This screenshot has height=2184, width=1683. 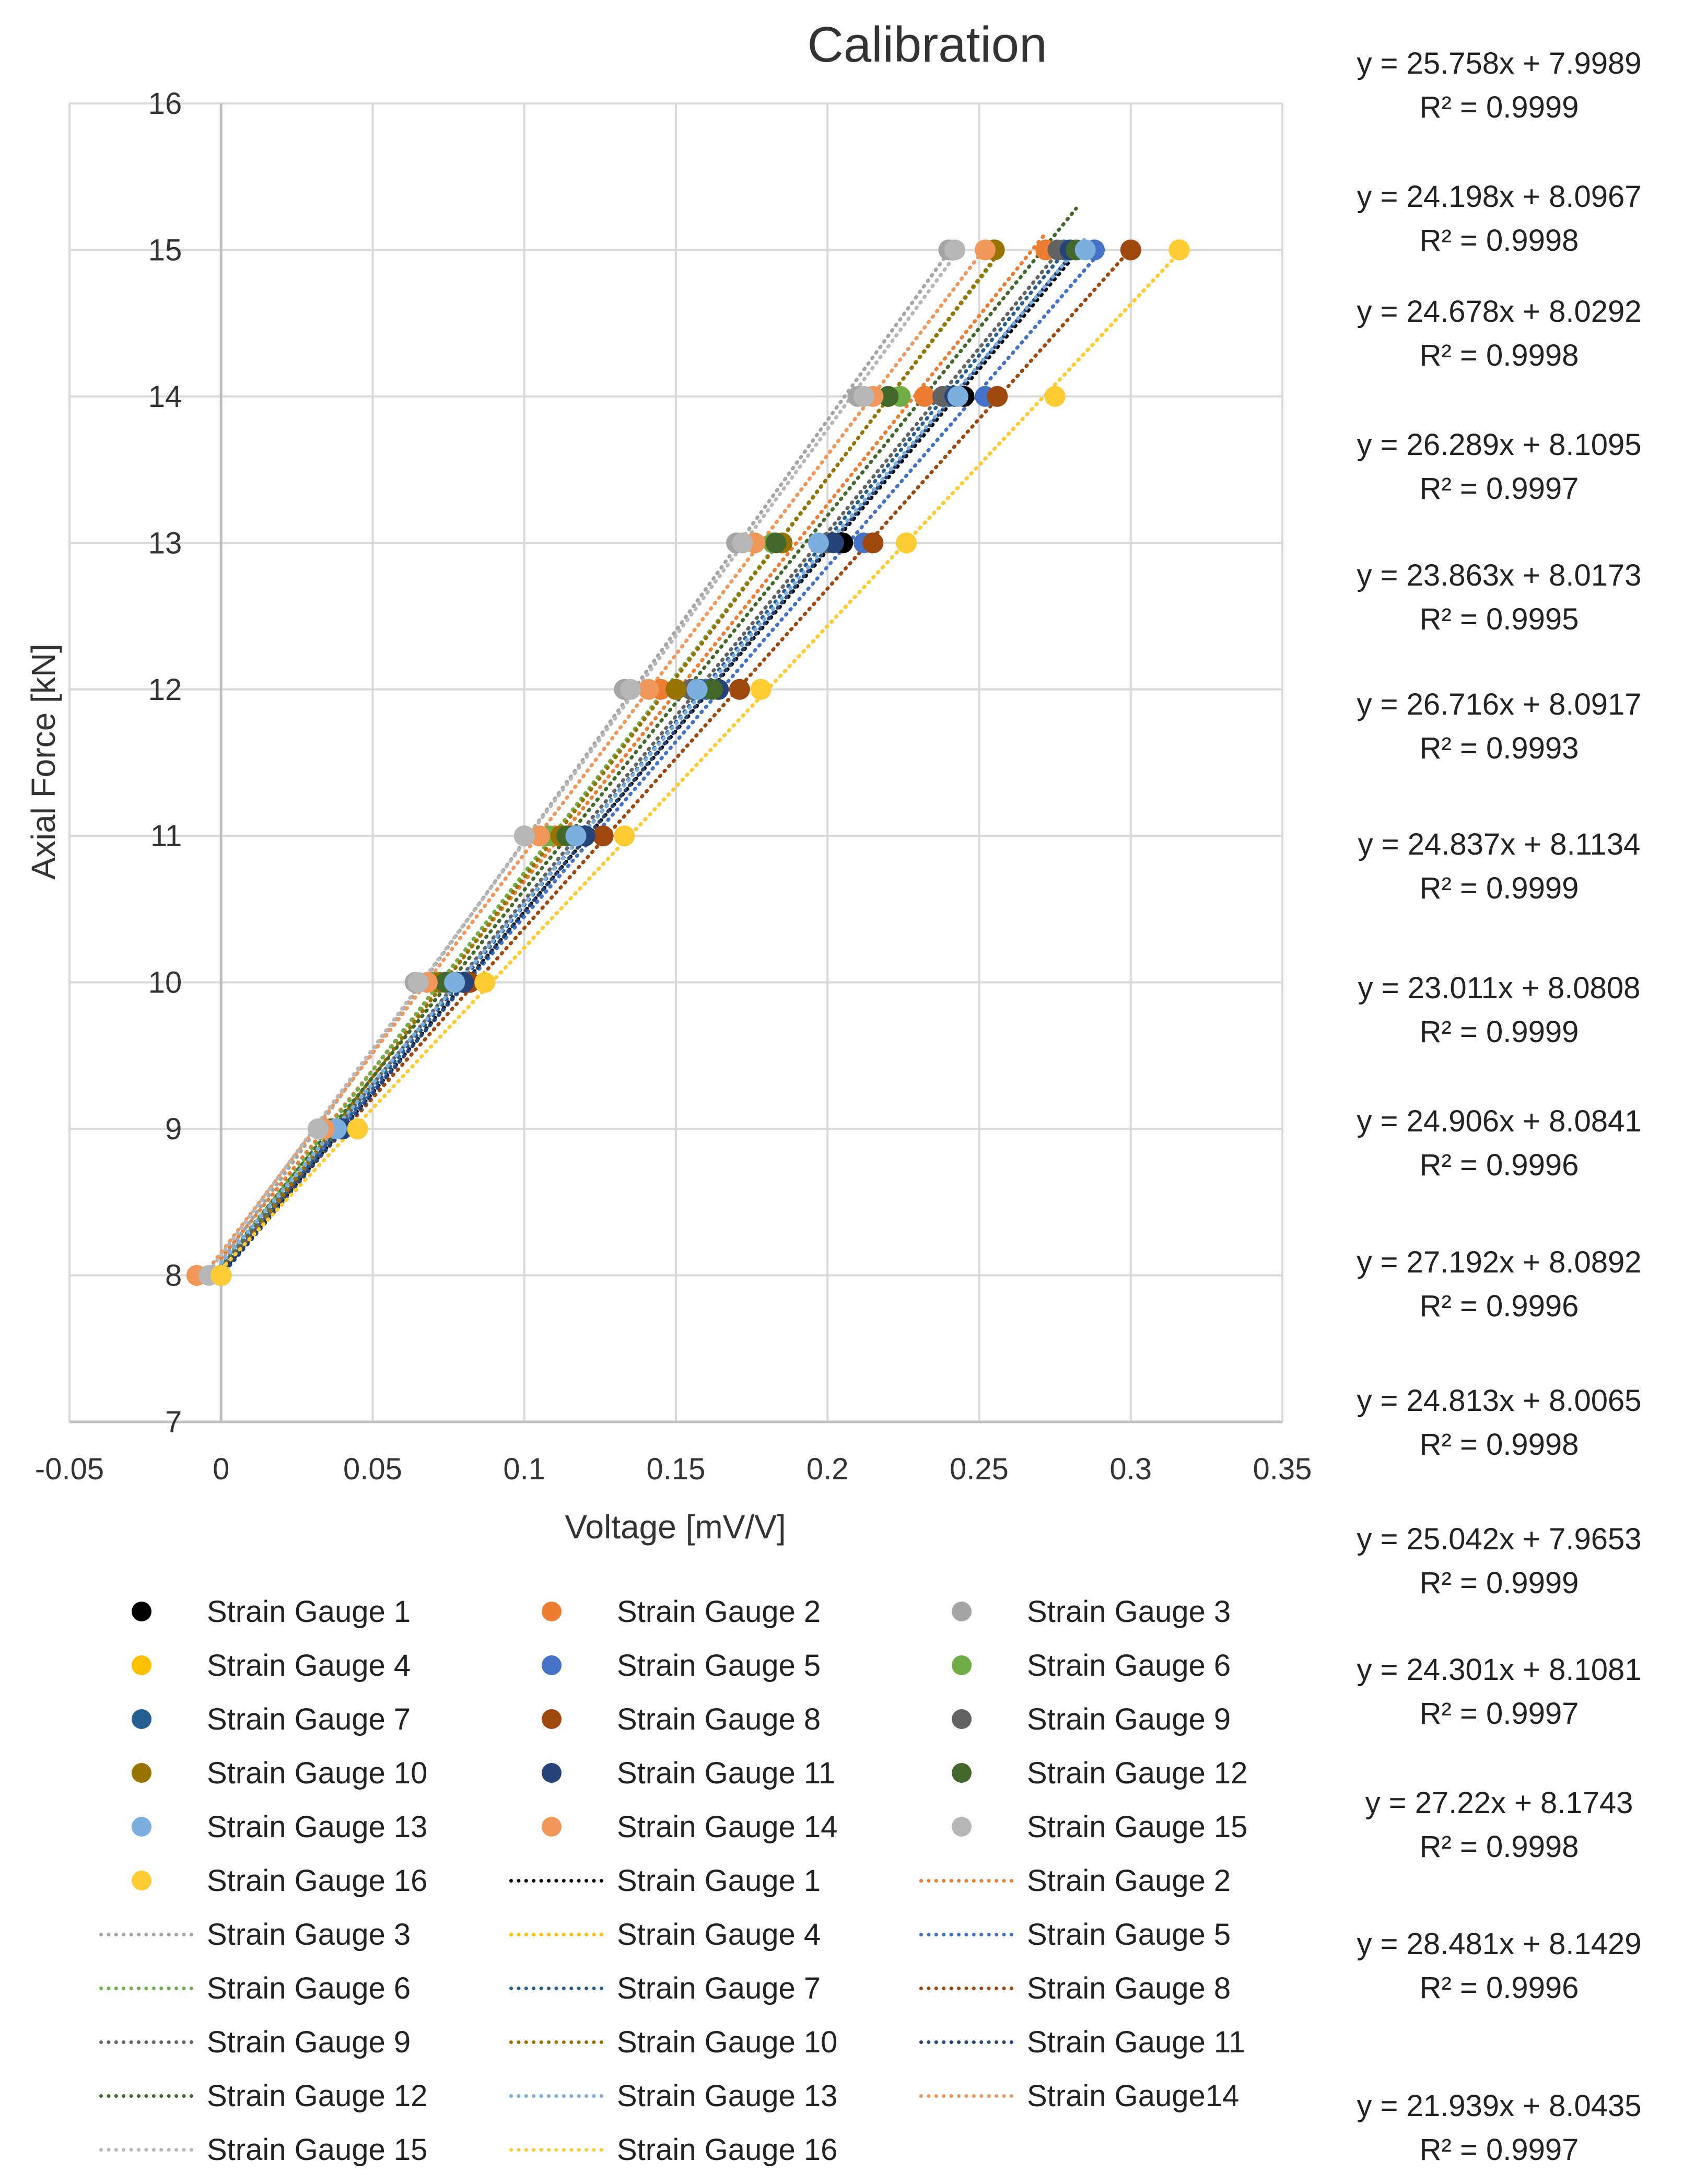 I want to click on legend-label: Strain Gauge 1, so click(x=309, y=1611).